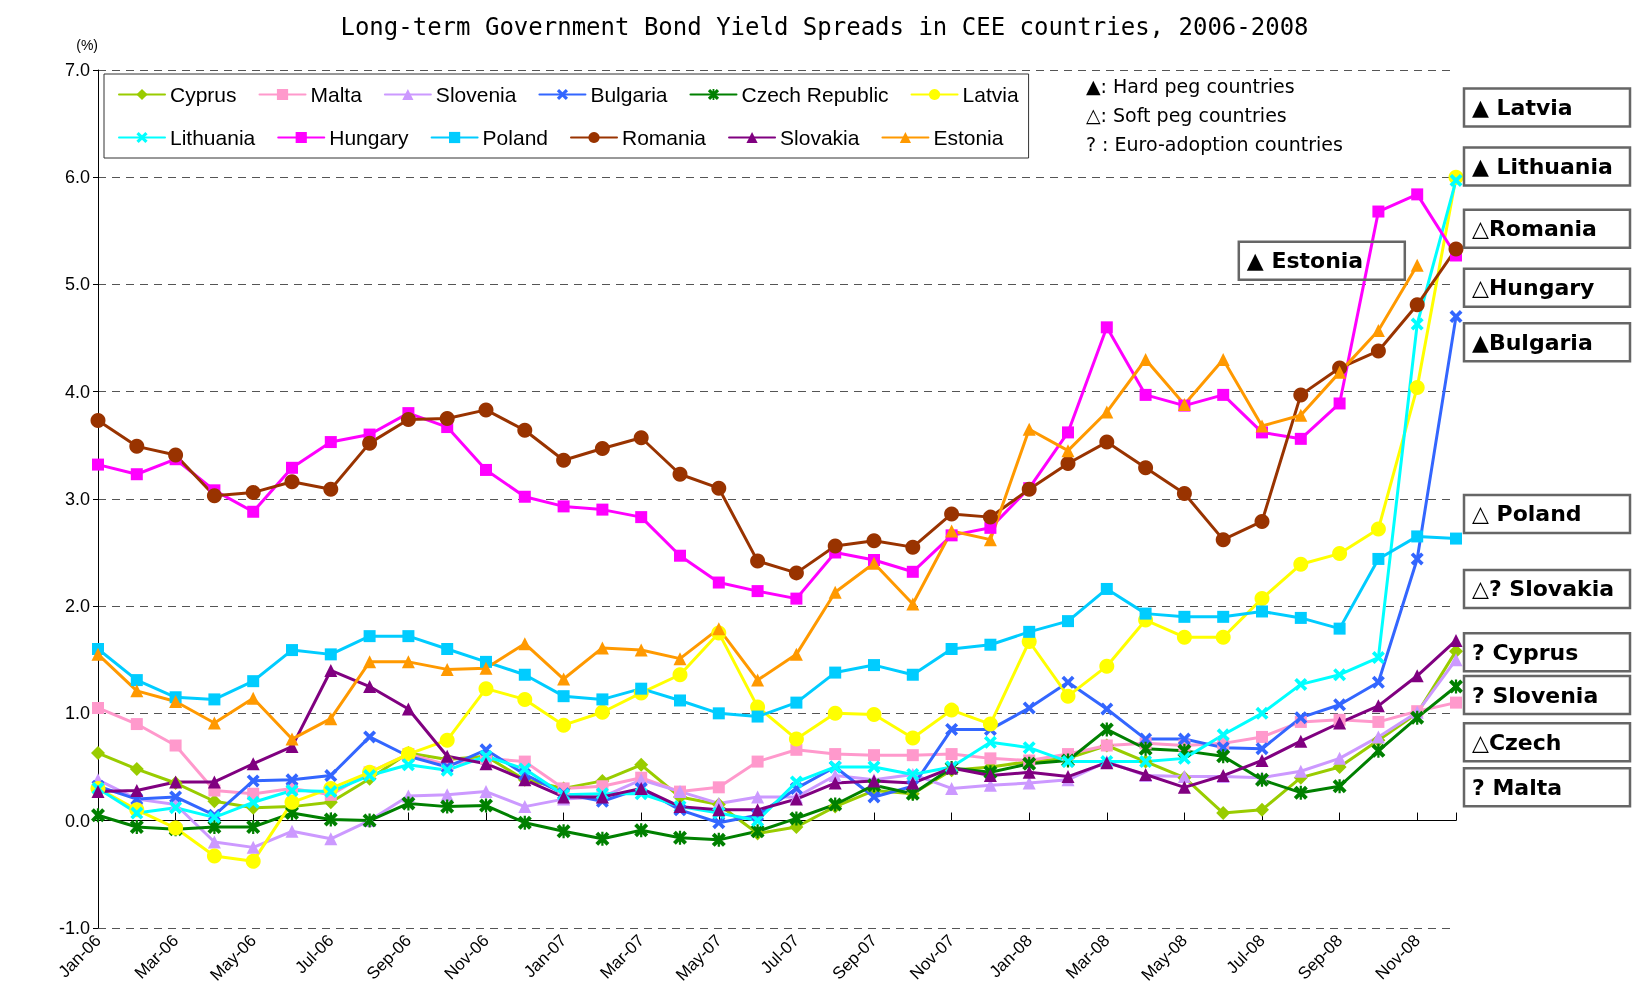  I want to click on text: ? Slovenia, so click(1535, 695).